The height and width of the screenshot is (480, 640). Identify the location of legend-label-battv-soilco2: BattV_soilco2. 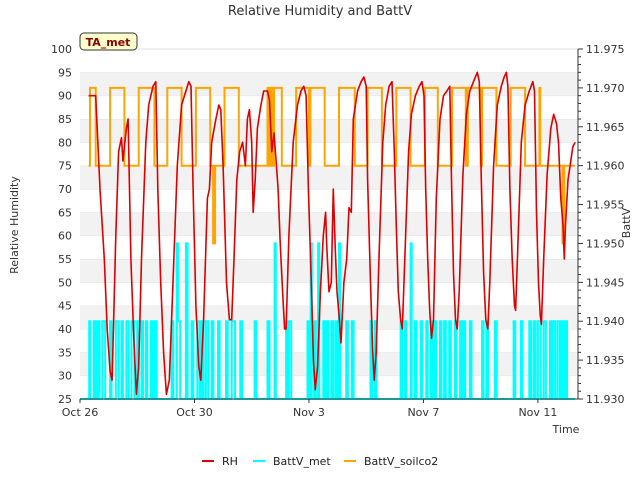
(401, 461).